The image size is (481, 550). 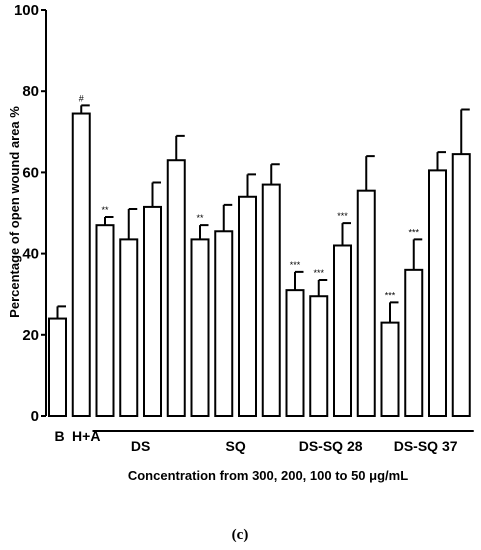 I want to click on group-label: DS, so click(x=140, y=446).